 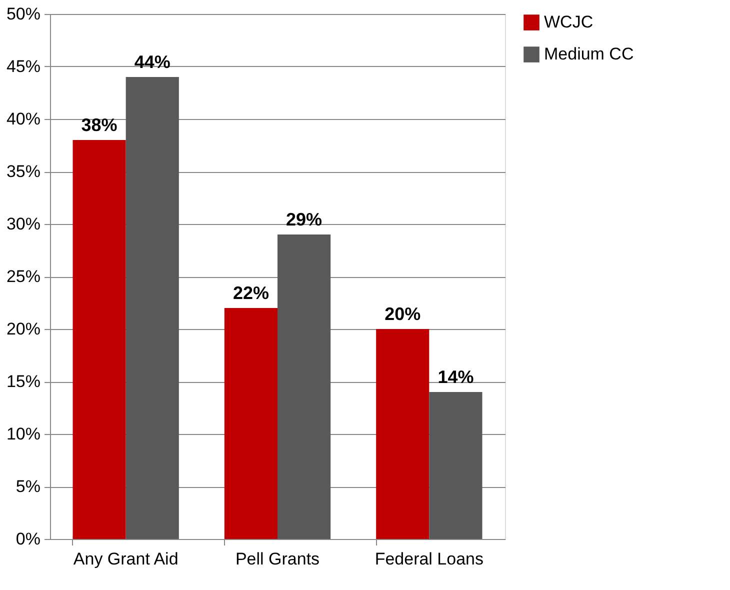 What do you see at coordinates (402, 314) in the screenshot?
I see `data-label: 20%` at bounding box center [402, 314].